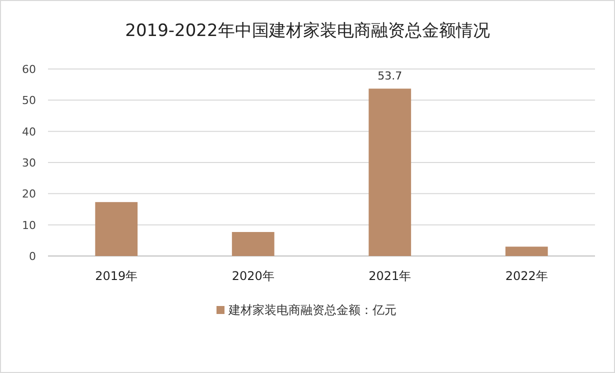 Image resolution: width=615 pixels, height=373 pixels. What do you see at coordinates (390, 76) in the screenshot?
I see `data-label: 53.7` at bounding box center [390, 76].